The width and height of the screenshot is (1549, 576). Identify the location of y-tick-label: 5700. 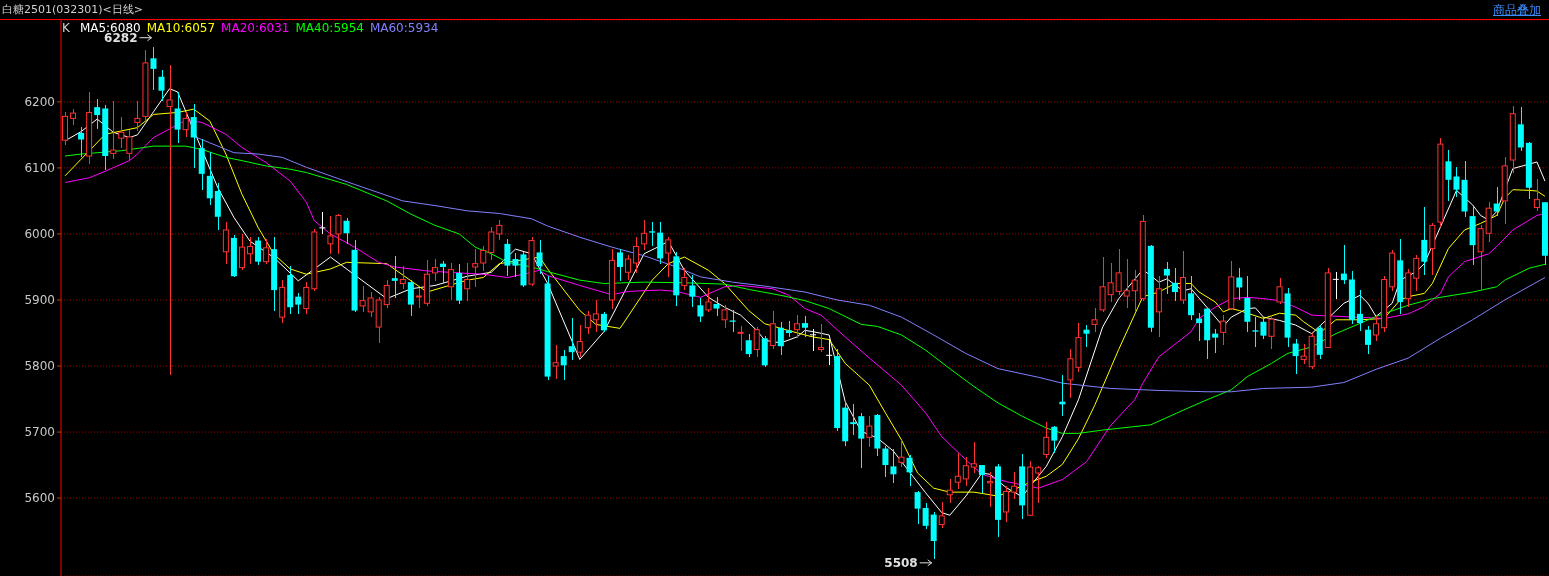
(39, 432).